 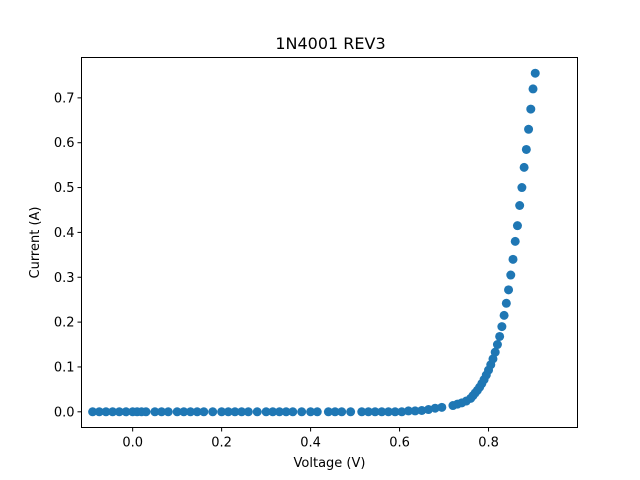 I want to click on x-axis-label: Voltage (V), so click(x=330, y=463).